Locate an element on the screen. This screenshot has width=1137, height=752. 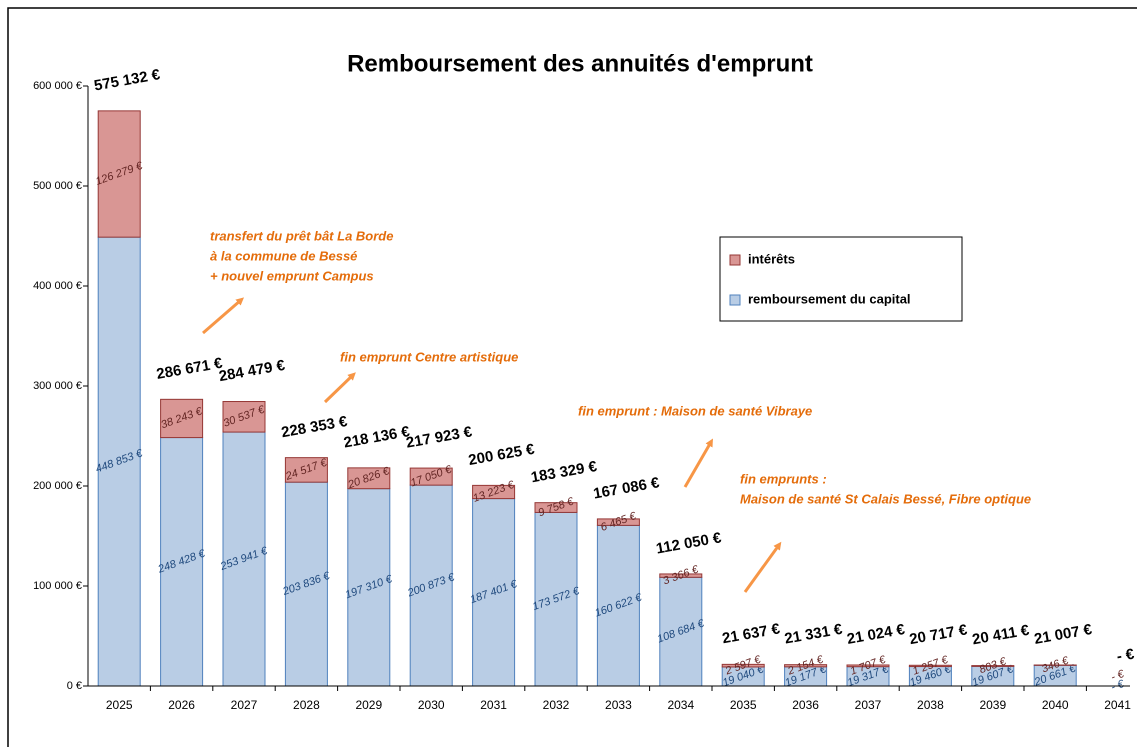
legend-label: intérêts is located at coordinates (771, 258).